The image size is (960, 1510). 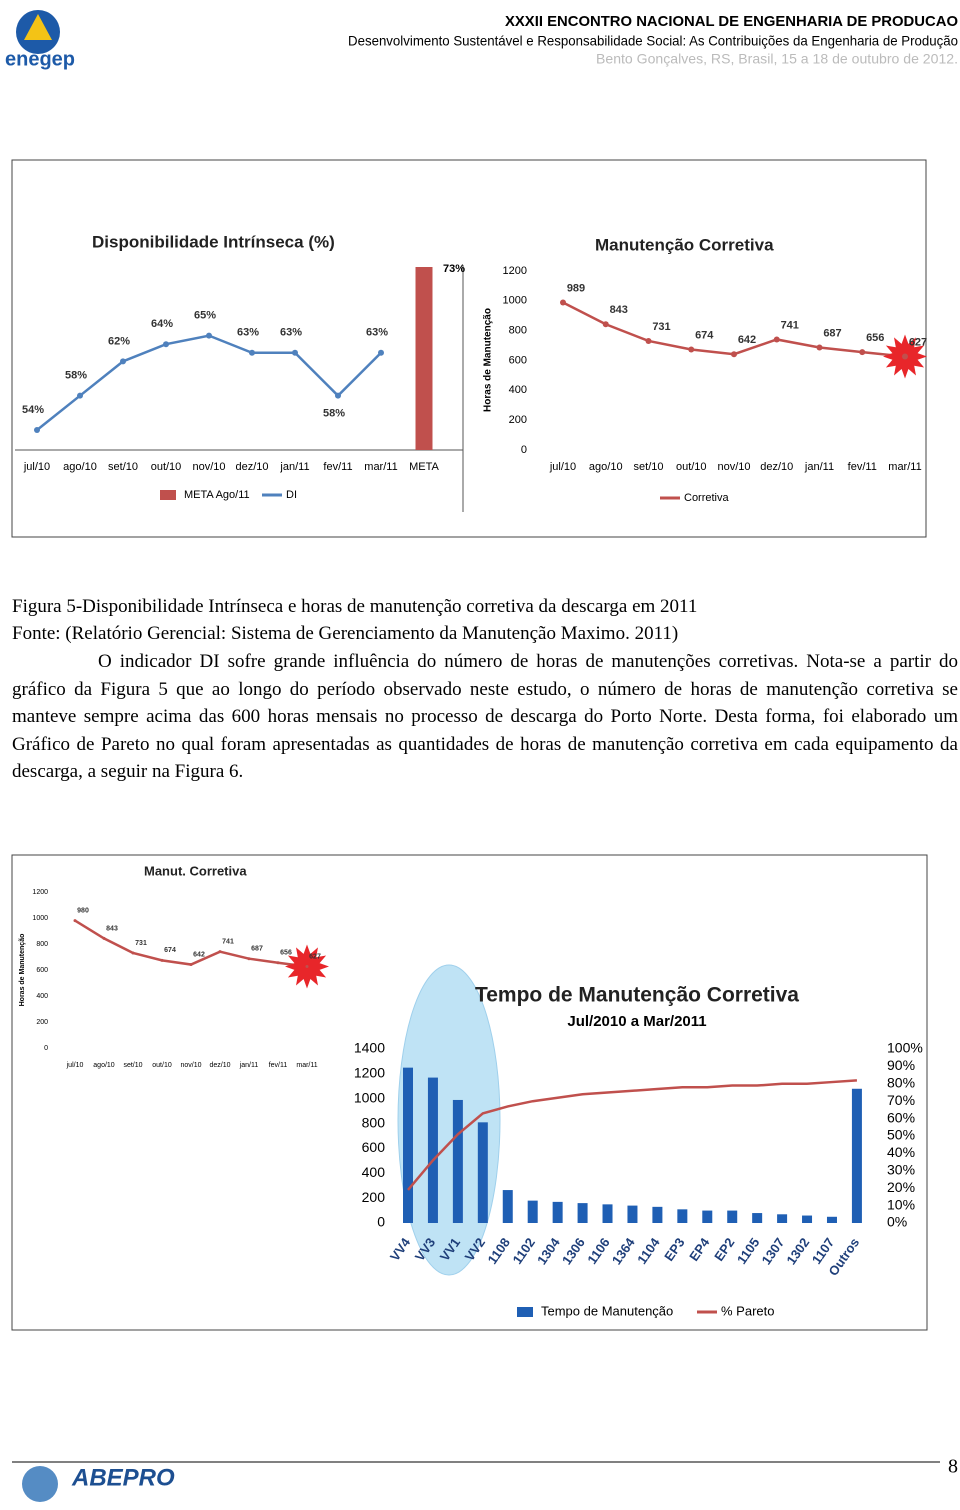 I want to click on data-label: 64%, so click(x=162, y=324).